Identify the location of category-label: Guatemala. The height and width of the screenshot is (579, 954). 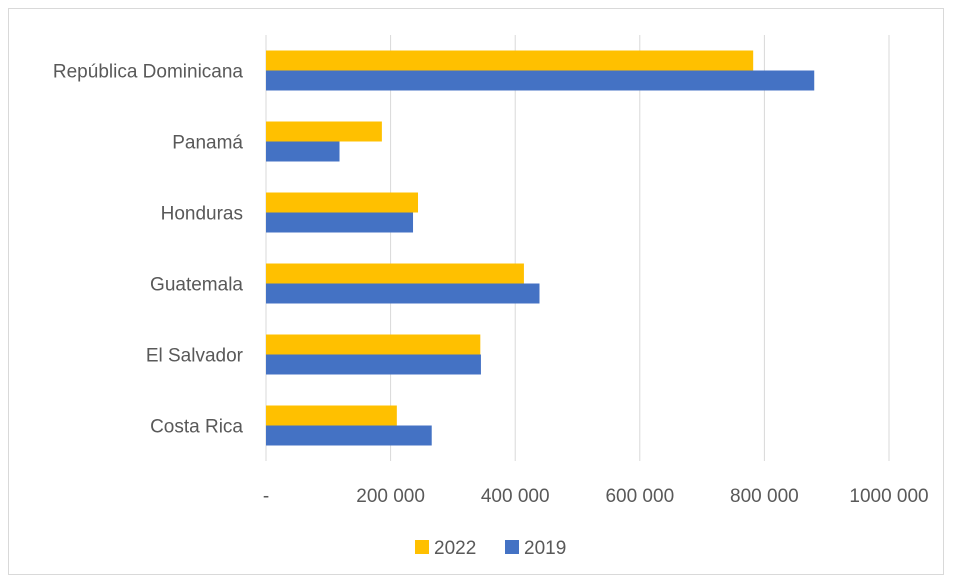
(196, 285).